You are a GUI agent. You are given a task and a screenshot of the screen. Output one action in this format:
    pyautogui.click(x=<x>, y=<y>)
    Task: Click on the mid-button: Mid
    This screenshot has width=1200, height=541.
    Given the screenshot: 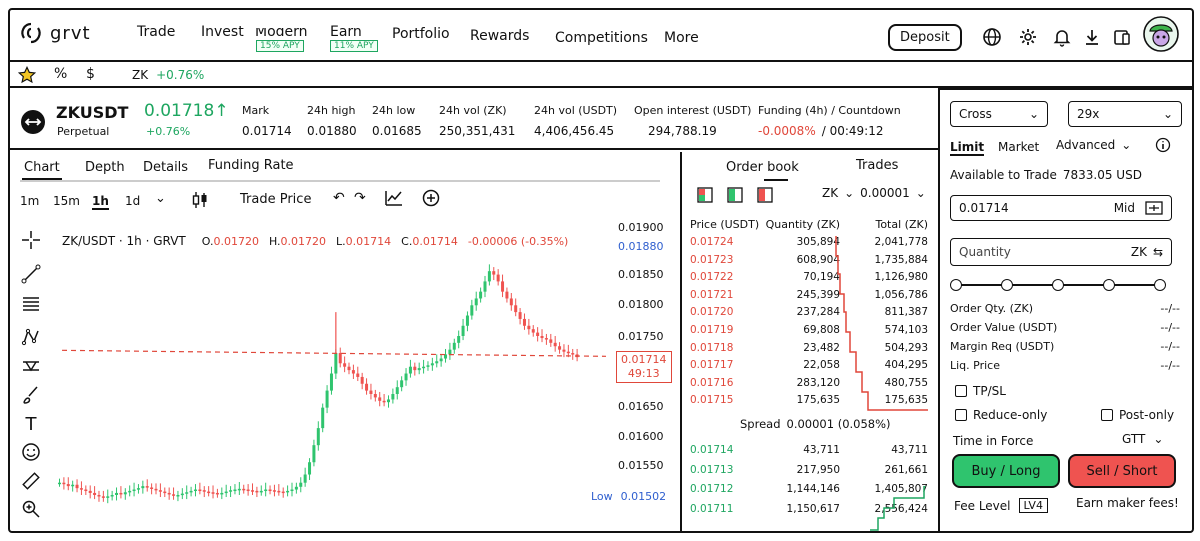 What is the action you would take?
    pyautogui.click(x=1124, y=208)
    